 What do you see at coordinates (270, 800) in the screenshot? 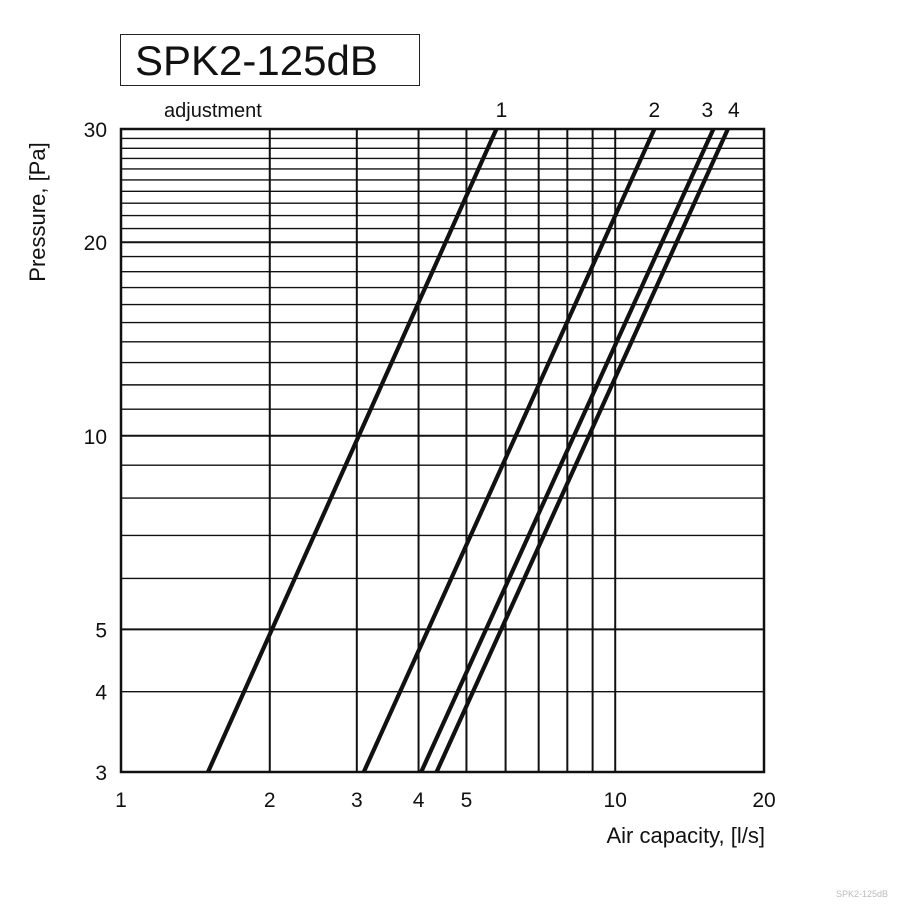
I see `x-tick-label: 2` at bounding box center [270, 800].